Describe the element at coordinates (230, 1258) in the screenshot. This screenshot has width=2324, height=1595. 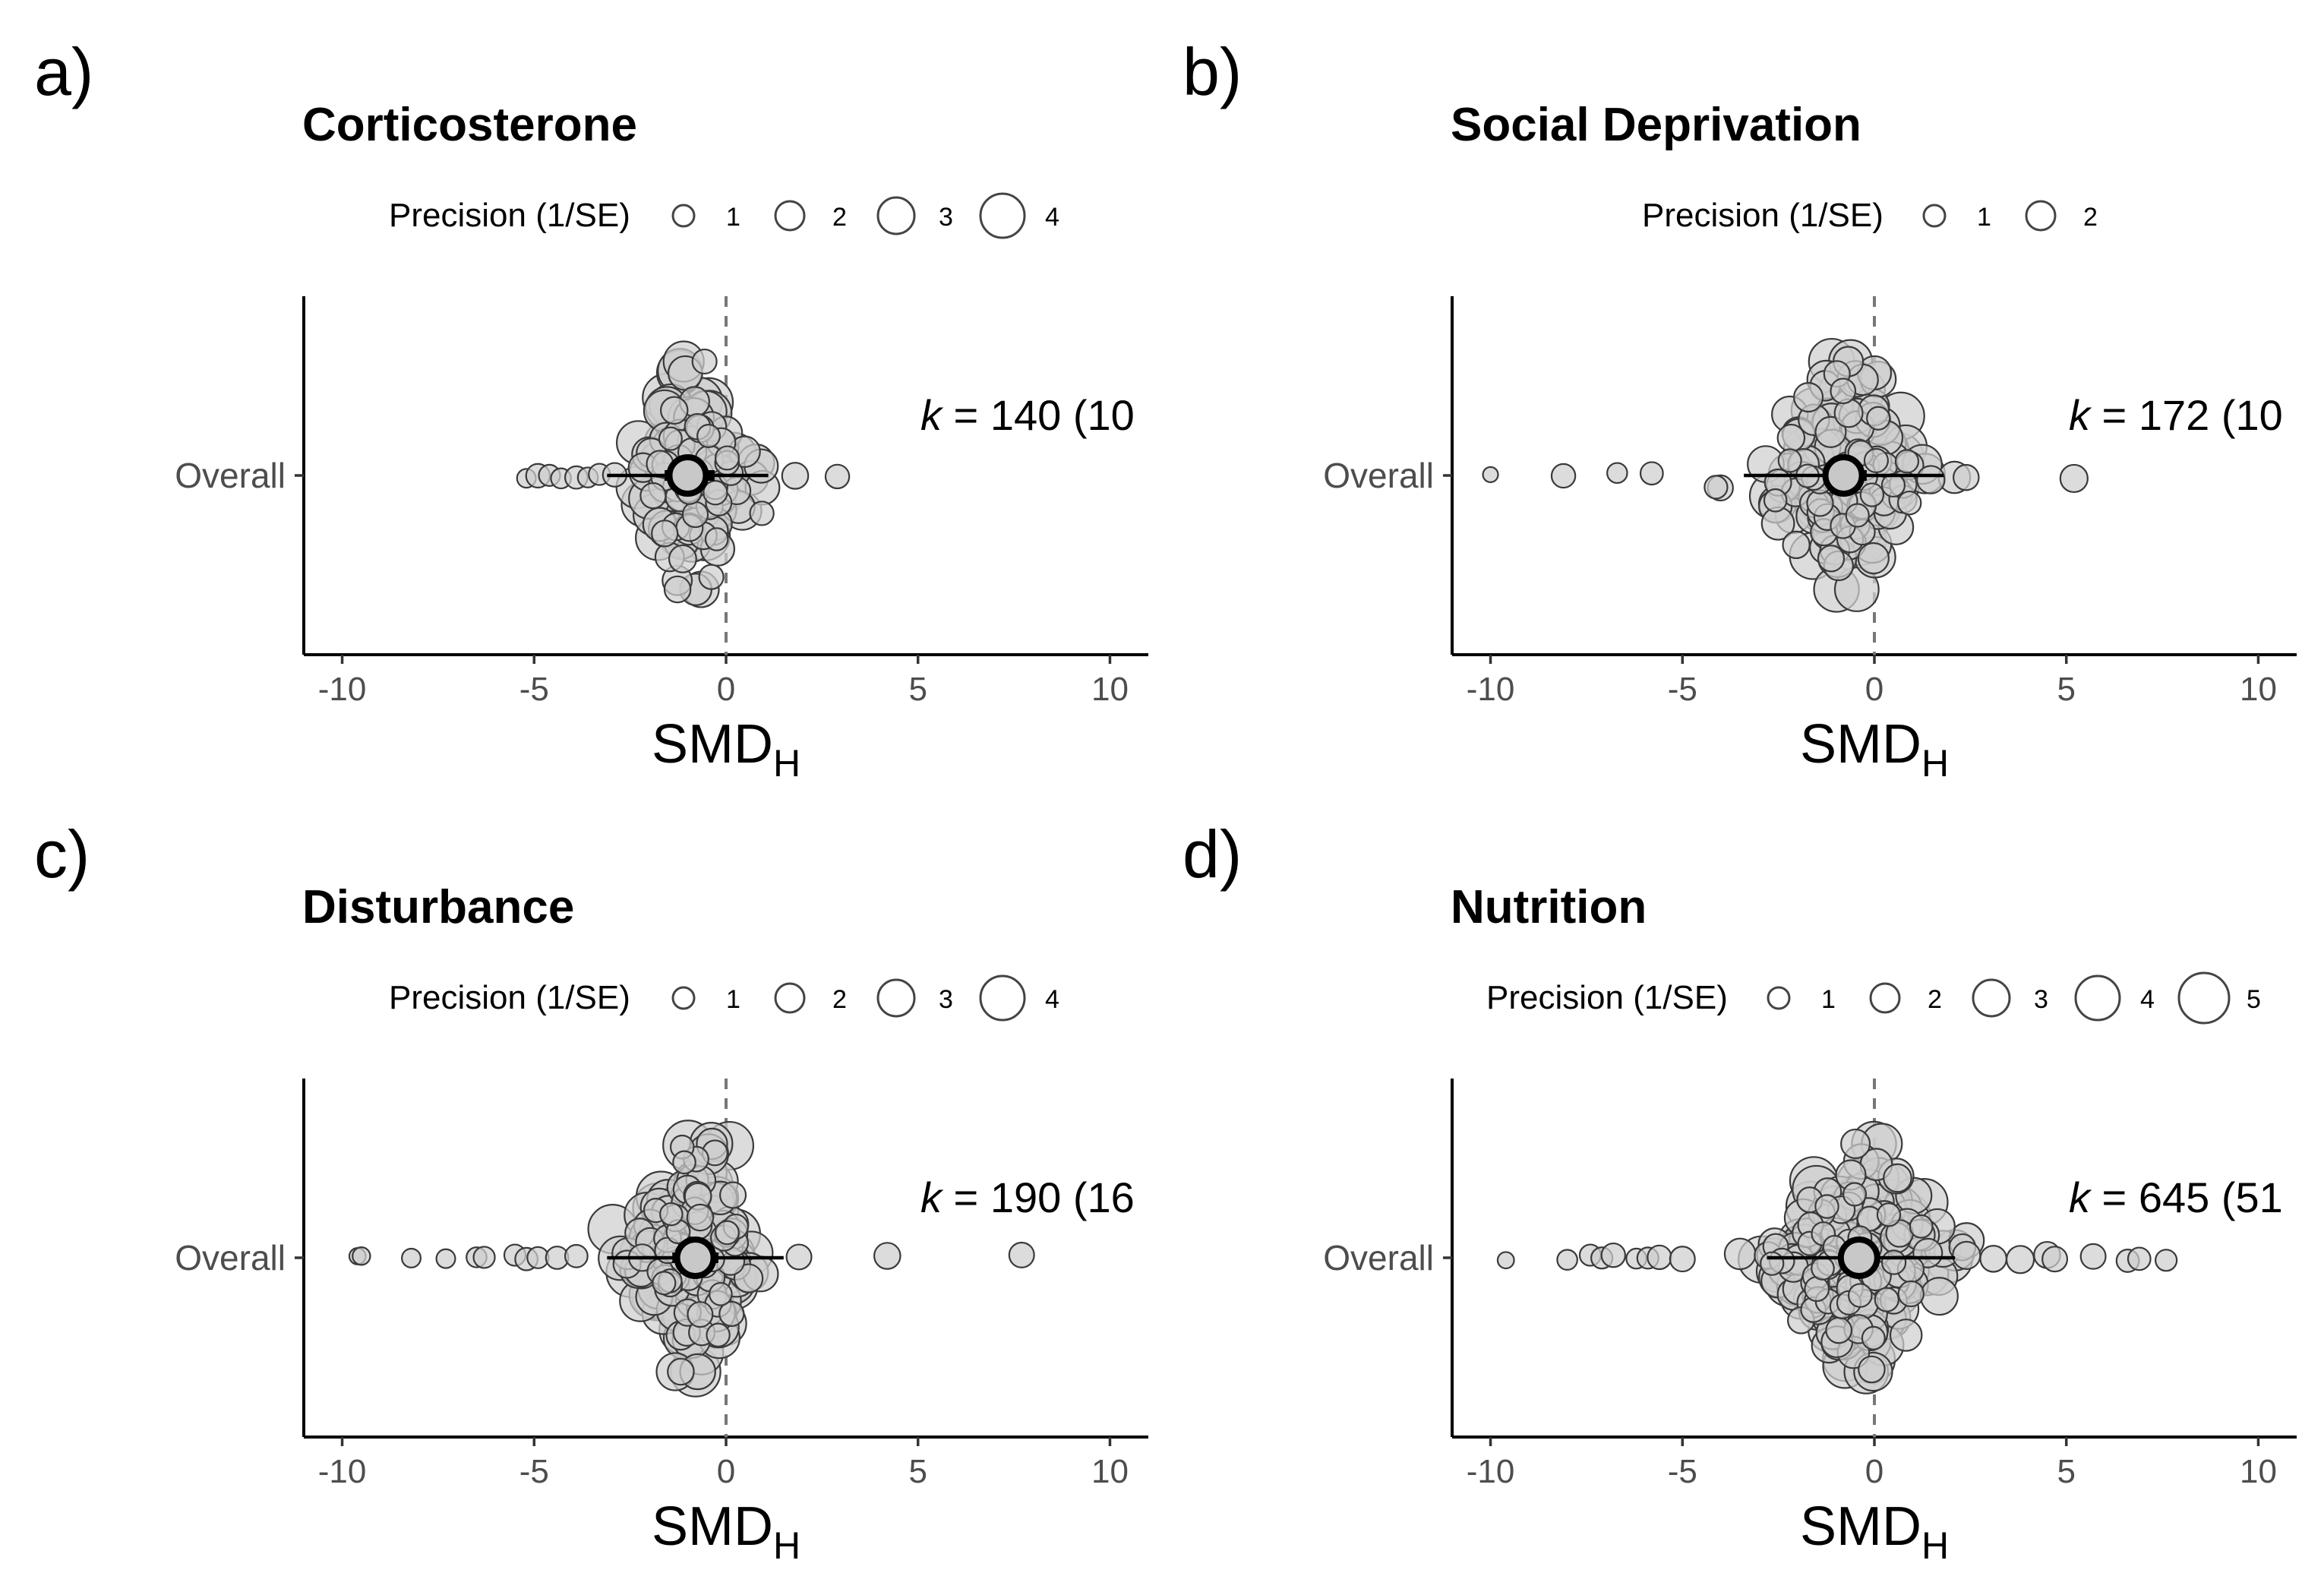
I see `y-category-label: Overall` at that location.